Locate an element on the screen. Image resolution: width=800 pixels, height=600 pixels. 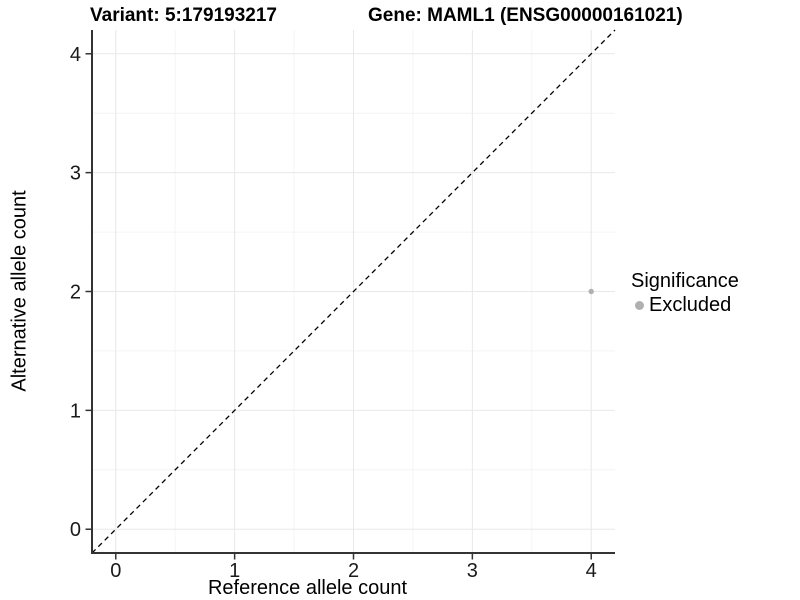
y-axis-title-text: Alternative allele count is located at coordinates (19, 291).